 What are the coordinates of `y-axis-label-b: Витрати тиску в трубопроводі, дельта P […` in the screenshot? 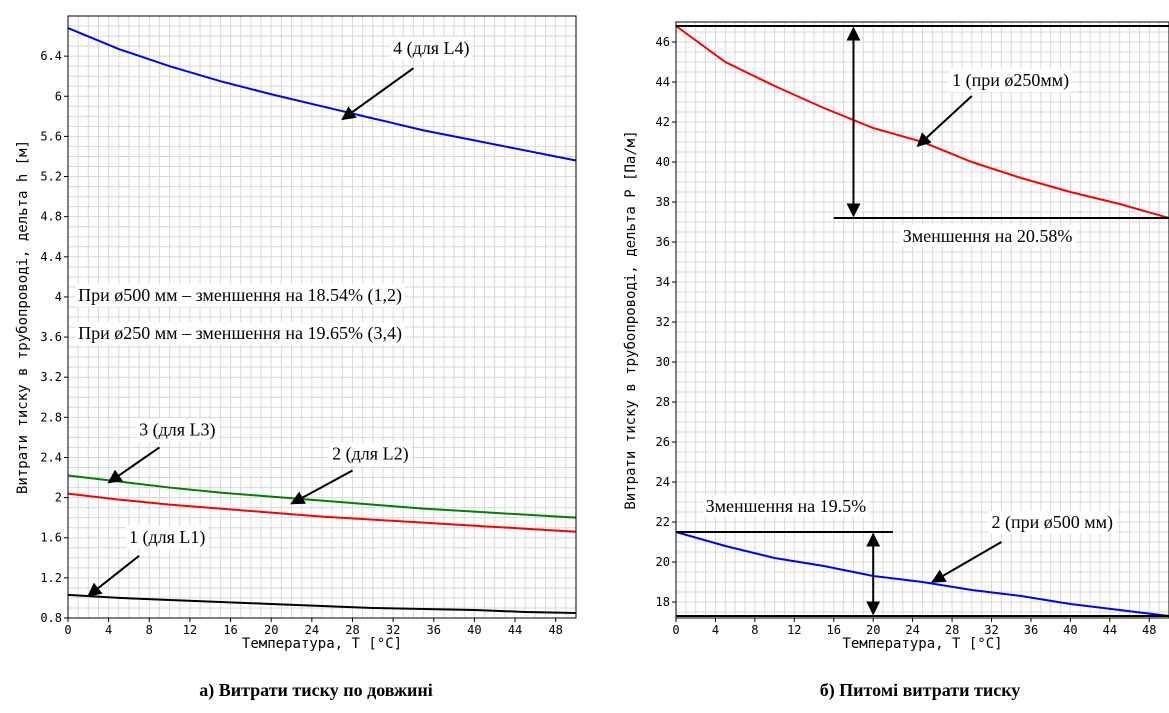 It's located at (631, 319).